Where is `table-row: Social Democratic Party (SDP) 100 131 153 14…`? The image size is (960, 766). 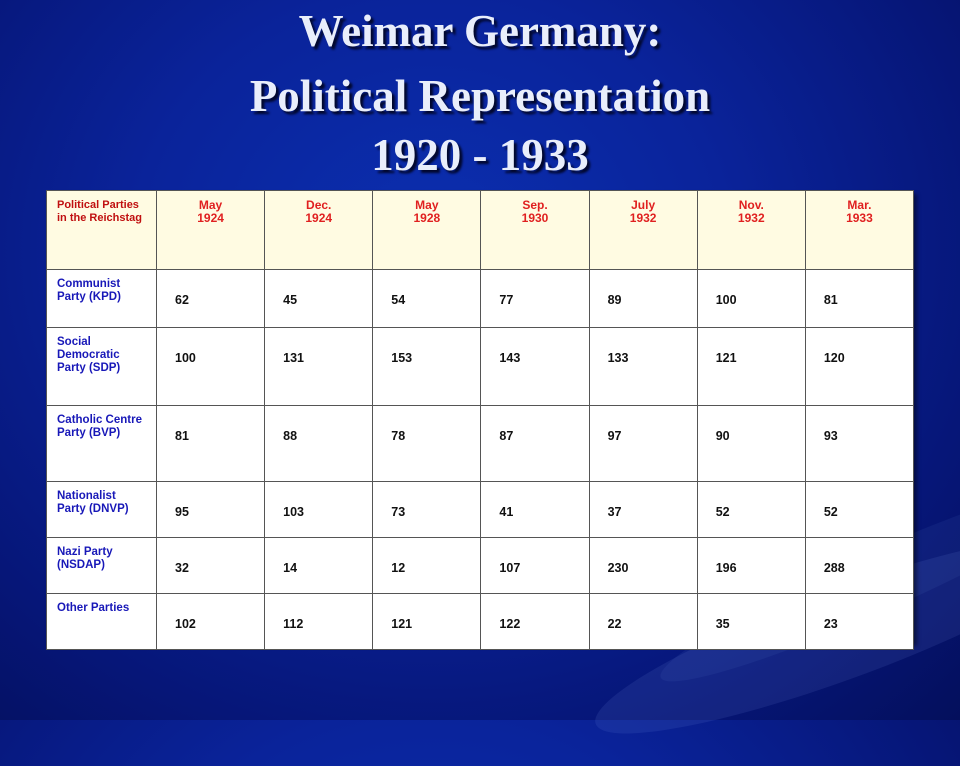 table-row: Social Democratic Party (SDP) 100 131 153 14… is located at coordinates (480, 366).